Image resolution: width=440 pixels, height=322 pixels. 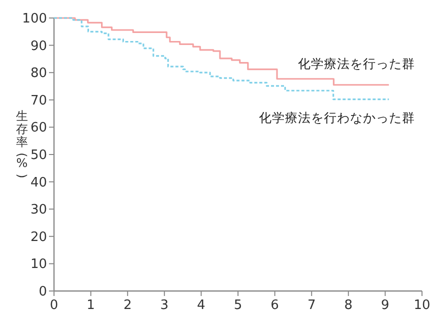 I want to click on y-tick-label: 40, so click(x=38, y=182).